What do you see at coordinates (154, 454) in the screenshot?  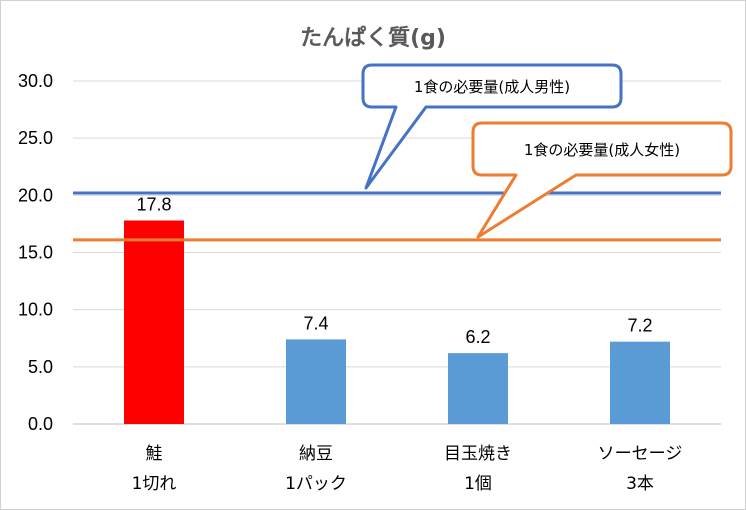 I see `category-label: 鮭` at bounding box center [154, 454].